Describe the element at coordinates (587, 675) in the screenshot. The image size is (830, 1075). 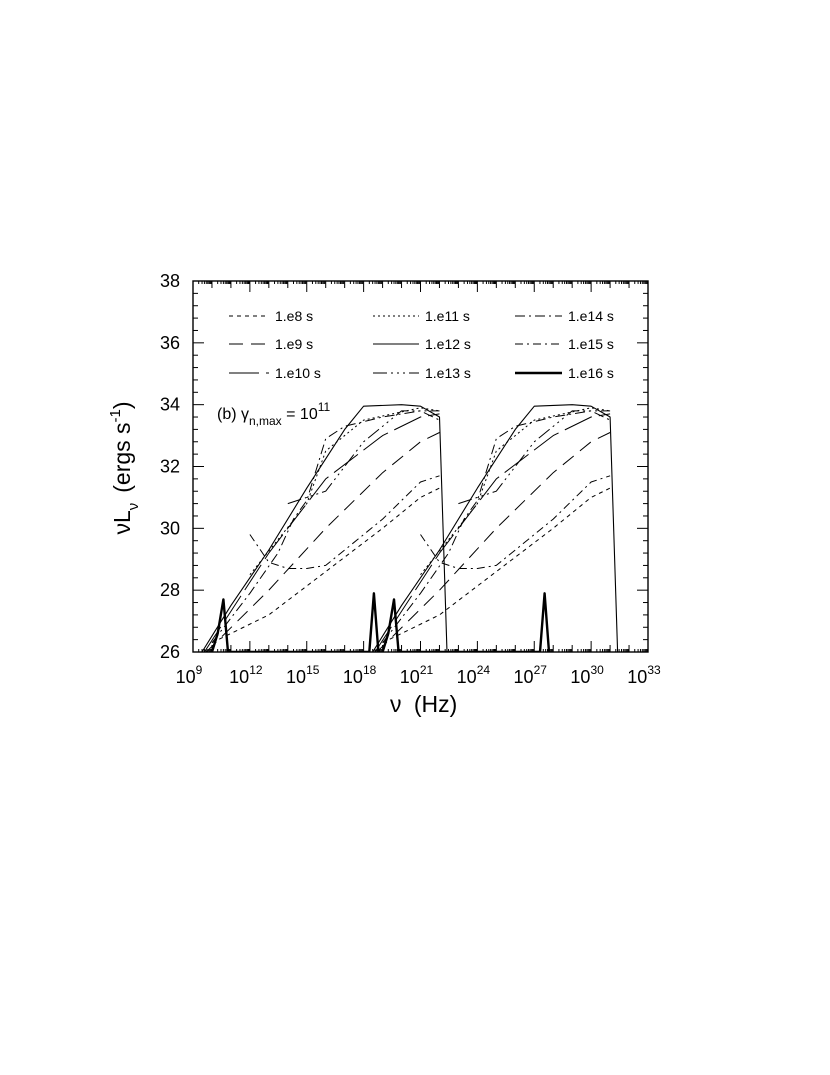
I see `x-tick-label: 1030` at that location.